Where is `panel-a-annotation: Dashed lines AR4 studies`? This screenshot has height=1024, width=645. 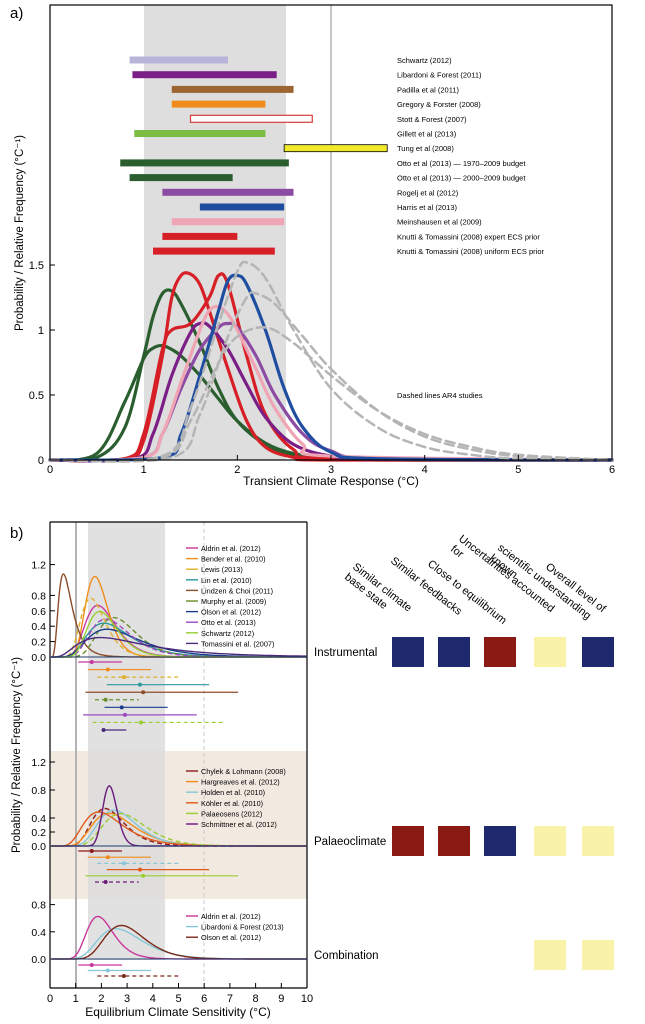 panel-a-annotation: Dashed lines AR4 studies is located at coordinates (440, 395).